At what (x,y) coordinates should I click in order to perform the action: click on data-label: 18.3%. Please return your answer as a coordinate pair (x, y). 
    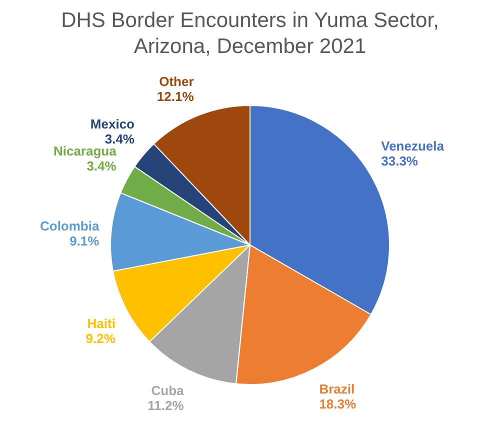
    Looking at the image, I should click on (338, 404).